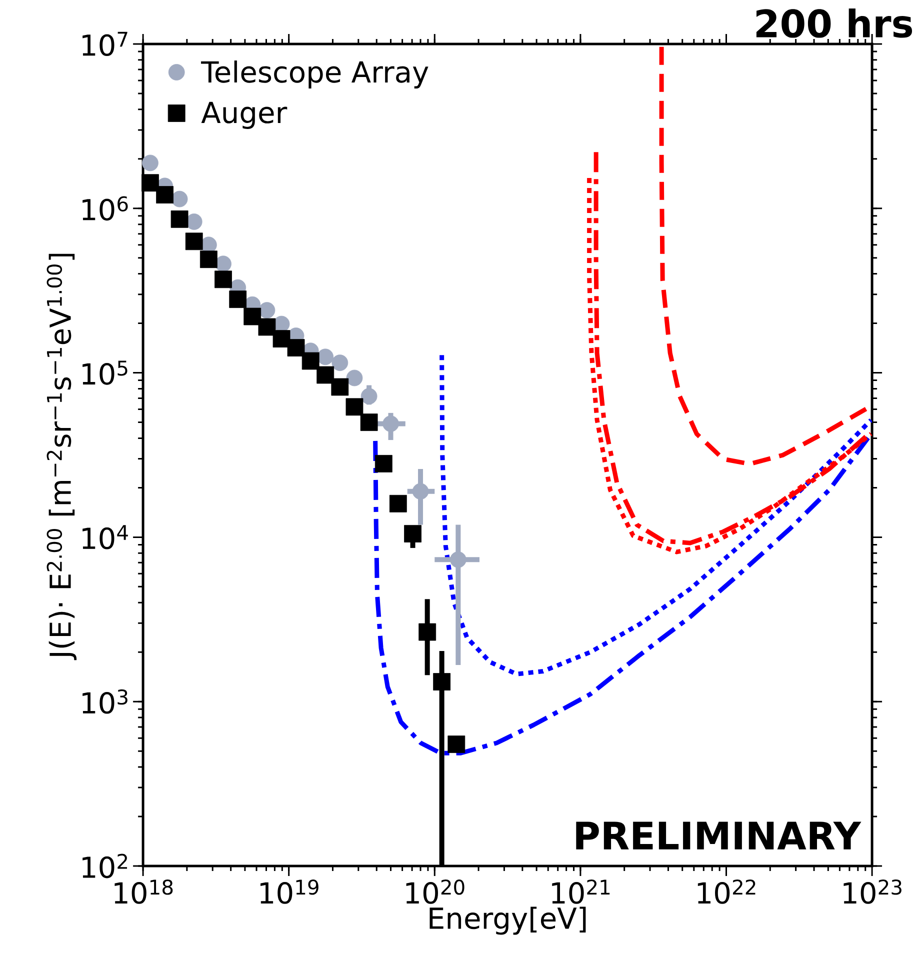 The image size is (920, 968). Describe the element at coordinates (105, 866) in the screenshot. I see `y-tick-label: 10$^{2}$` at that location.